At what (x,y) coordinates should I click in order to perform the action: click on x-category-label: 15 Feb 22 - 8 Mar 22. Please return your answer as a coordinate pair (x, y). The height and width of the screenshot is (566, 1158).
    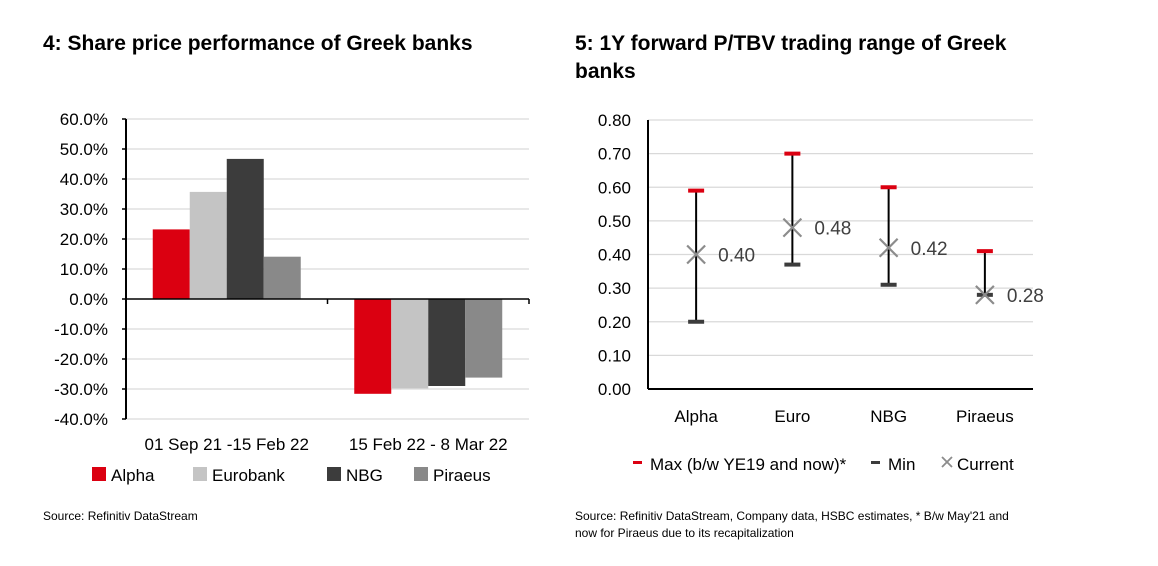
    Looking at the image, I should click on (428, 444).